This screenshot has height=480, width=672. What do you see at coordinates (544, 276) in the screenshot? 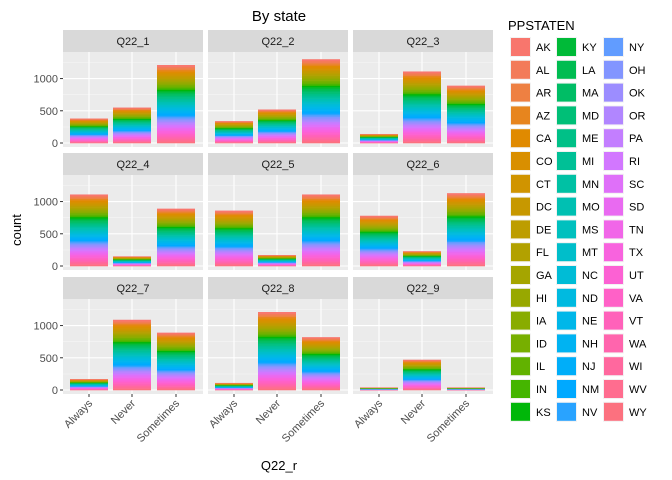
I see `legend-label: GA` at bounding box center [544, 276].